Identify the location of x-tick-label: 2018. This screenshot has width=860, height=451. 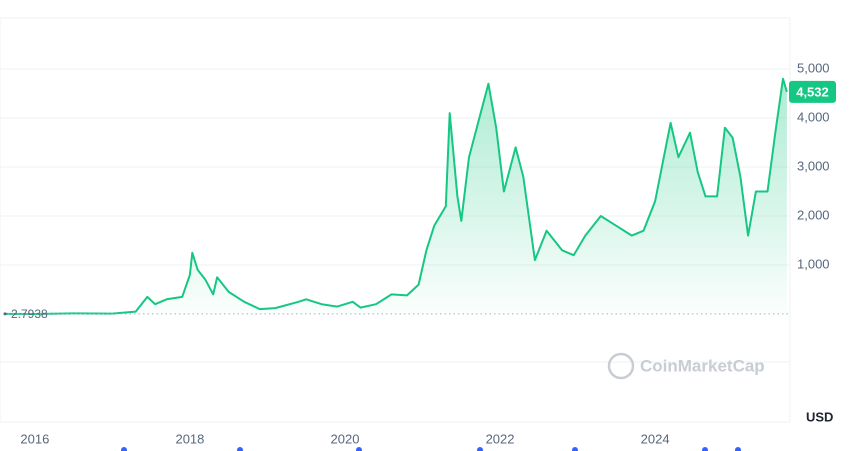
(189, 438).